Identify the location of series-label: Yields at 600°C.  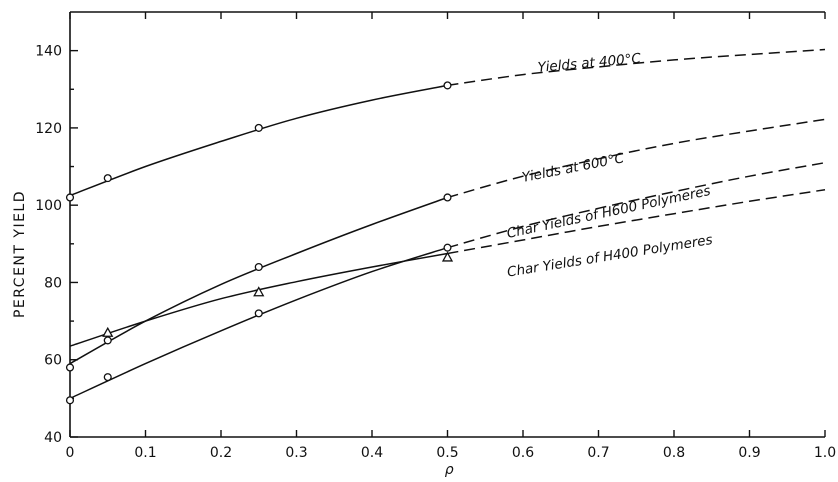
(573, 168).